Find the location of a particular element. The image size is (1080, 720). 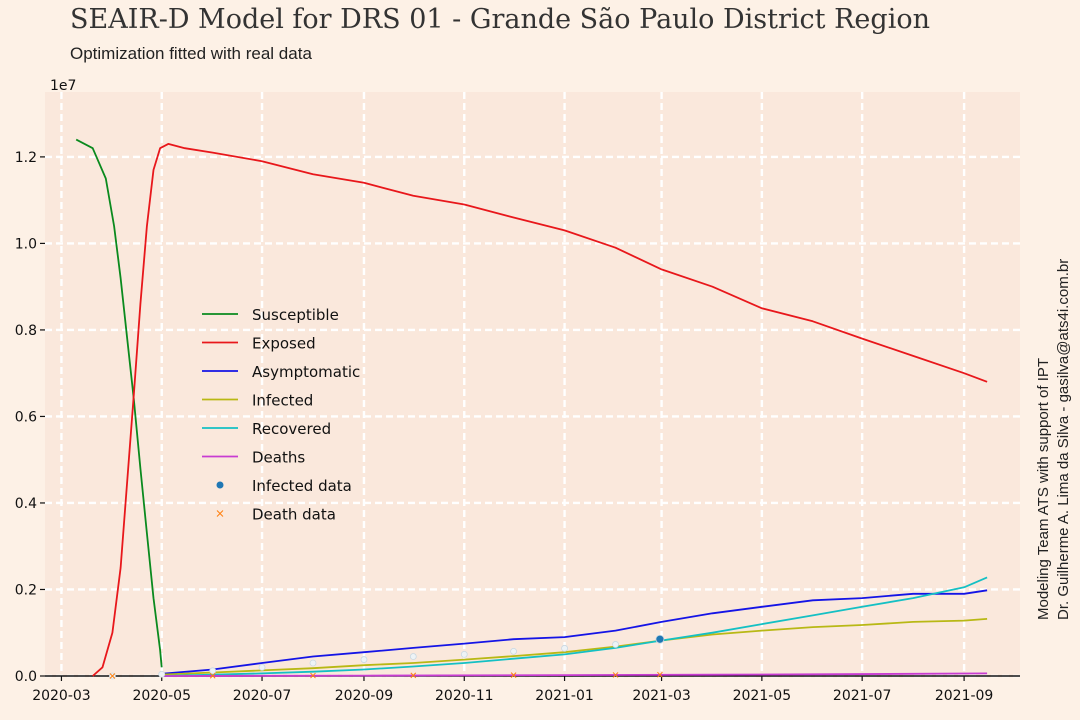

legend-label-deaths: Deaths is located at coordinates (278, 458).